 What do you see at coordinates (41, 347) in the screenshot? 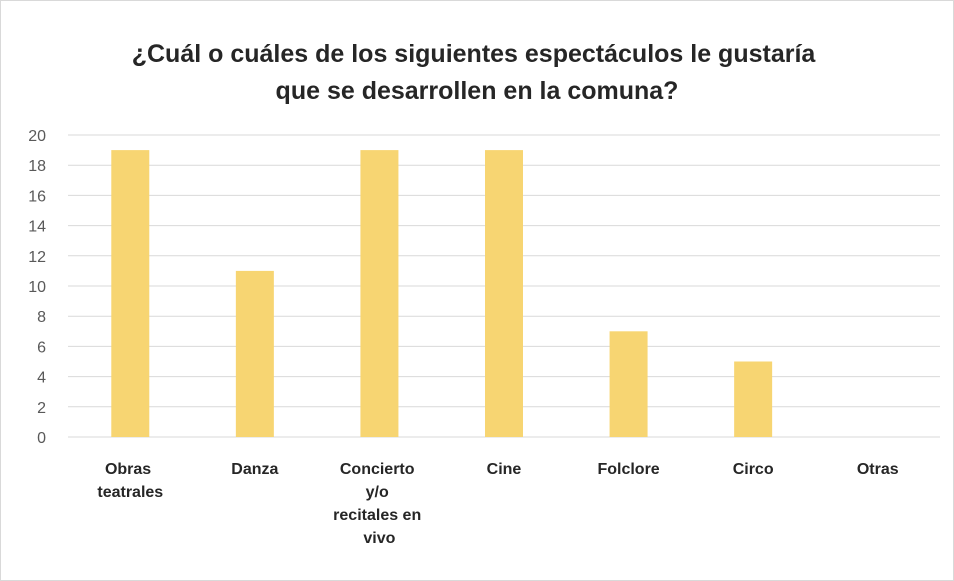
I see `y-tick-label: 6` at bounding box center [41, 347].